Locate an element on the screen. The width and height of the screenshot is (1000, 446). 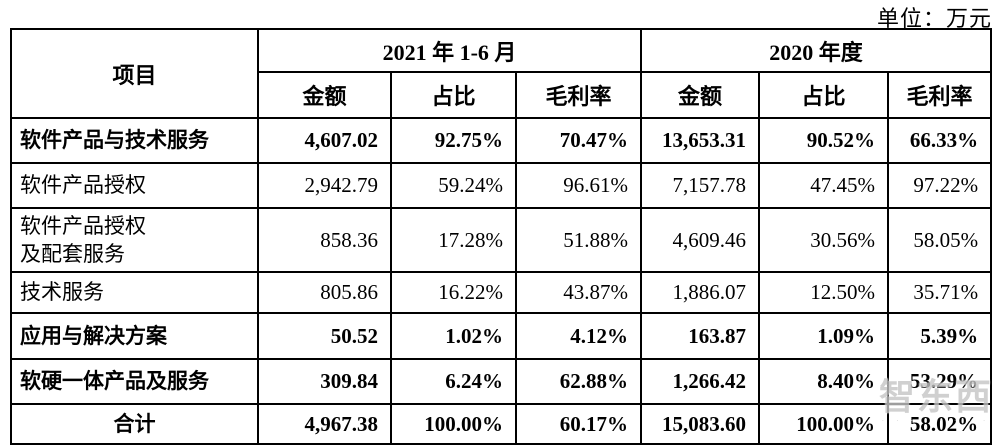
cell-value: 6.24% is located at coordinates (453, 381).